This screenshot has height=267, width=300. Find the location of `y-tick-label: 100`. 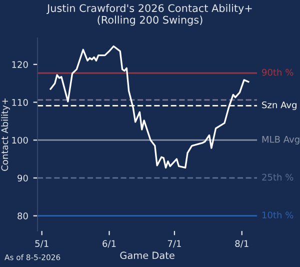

y-tick-label: 100 is located at coordinates (20, 140).